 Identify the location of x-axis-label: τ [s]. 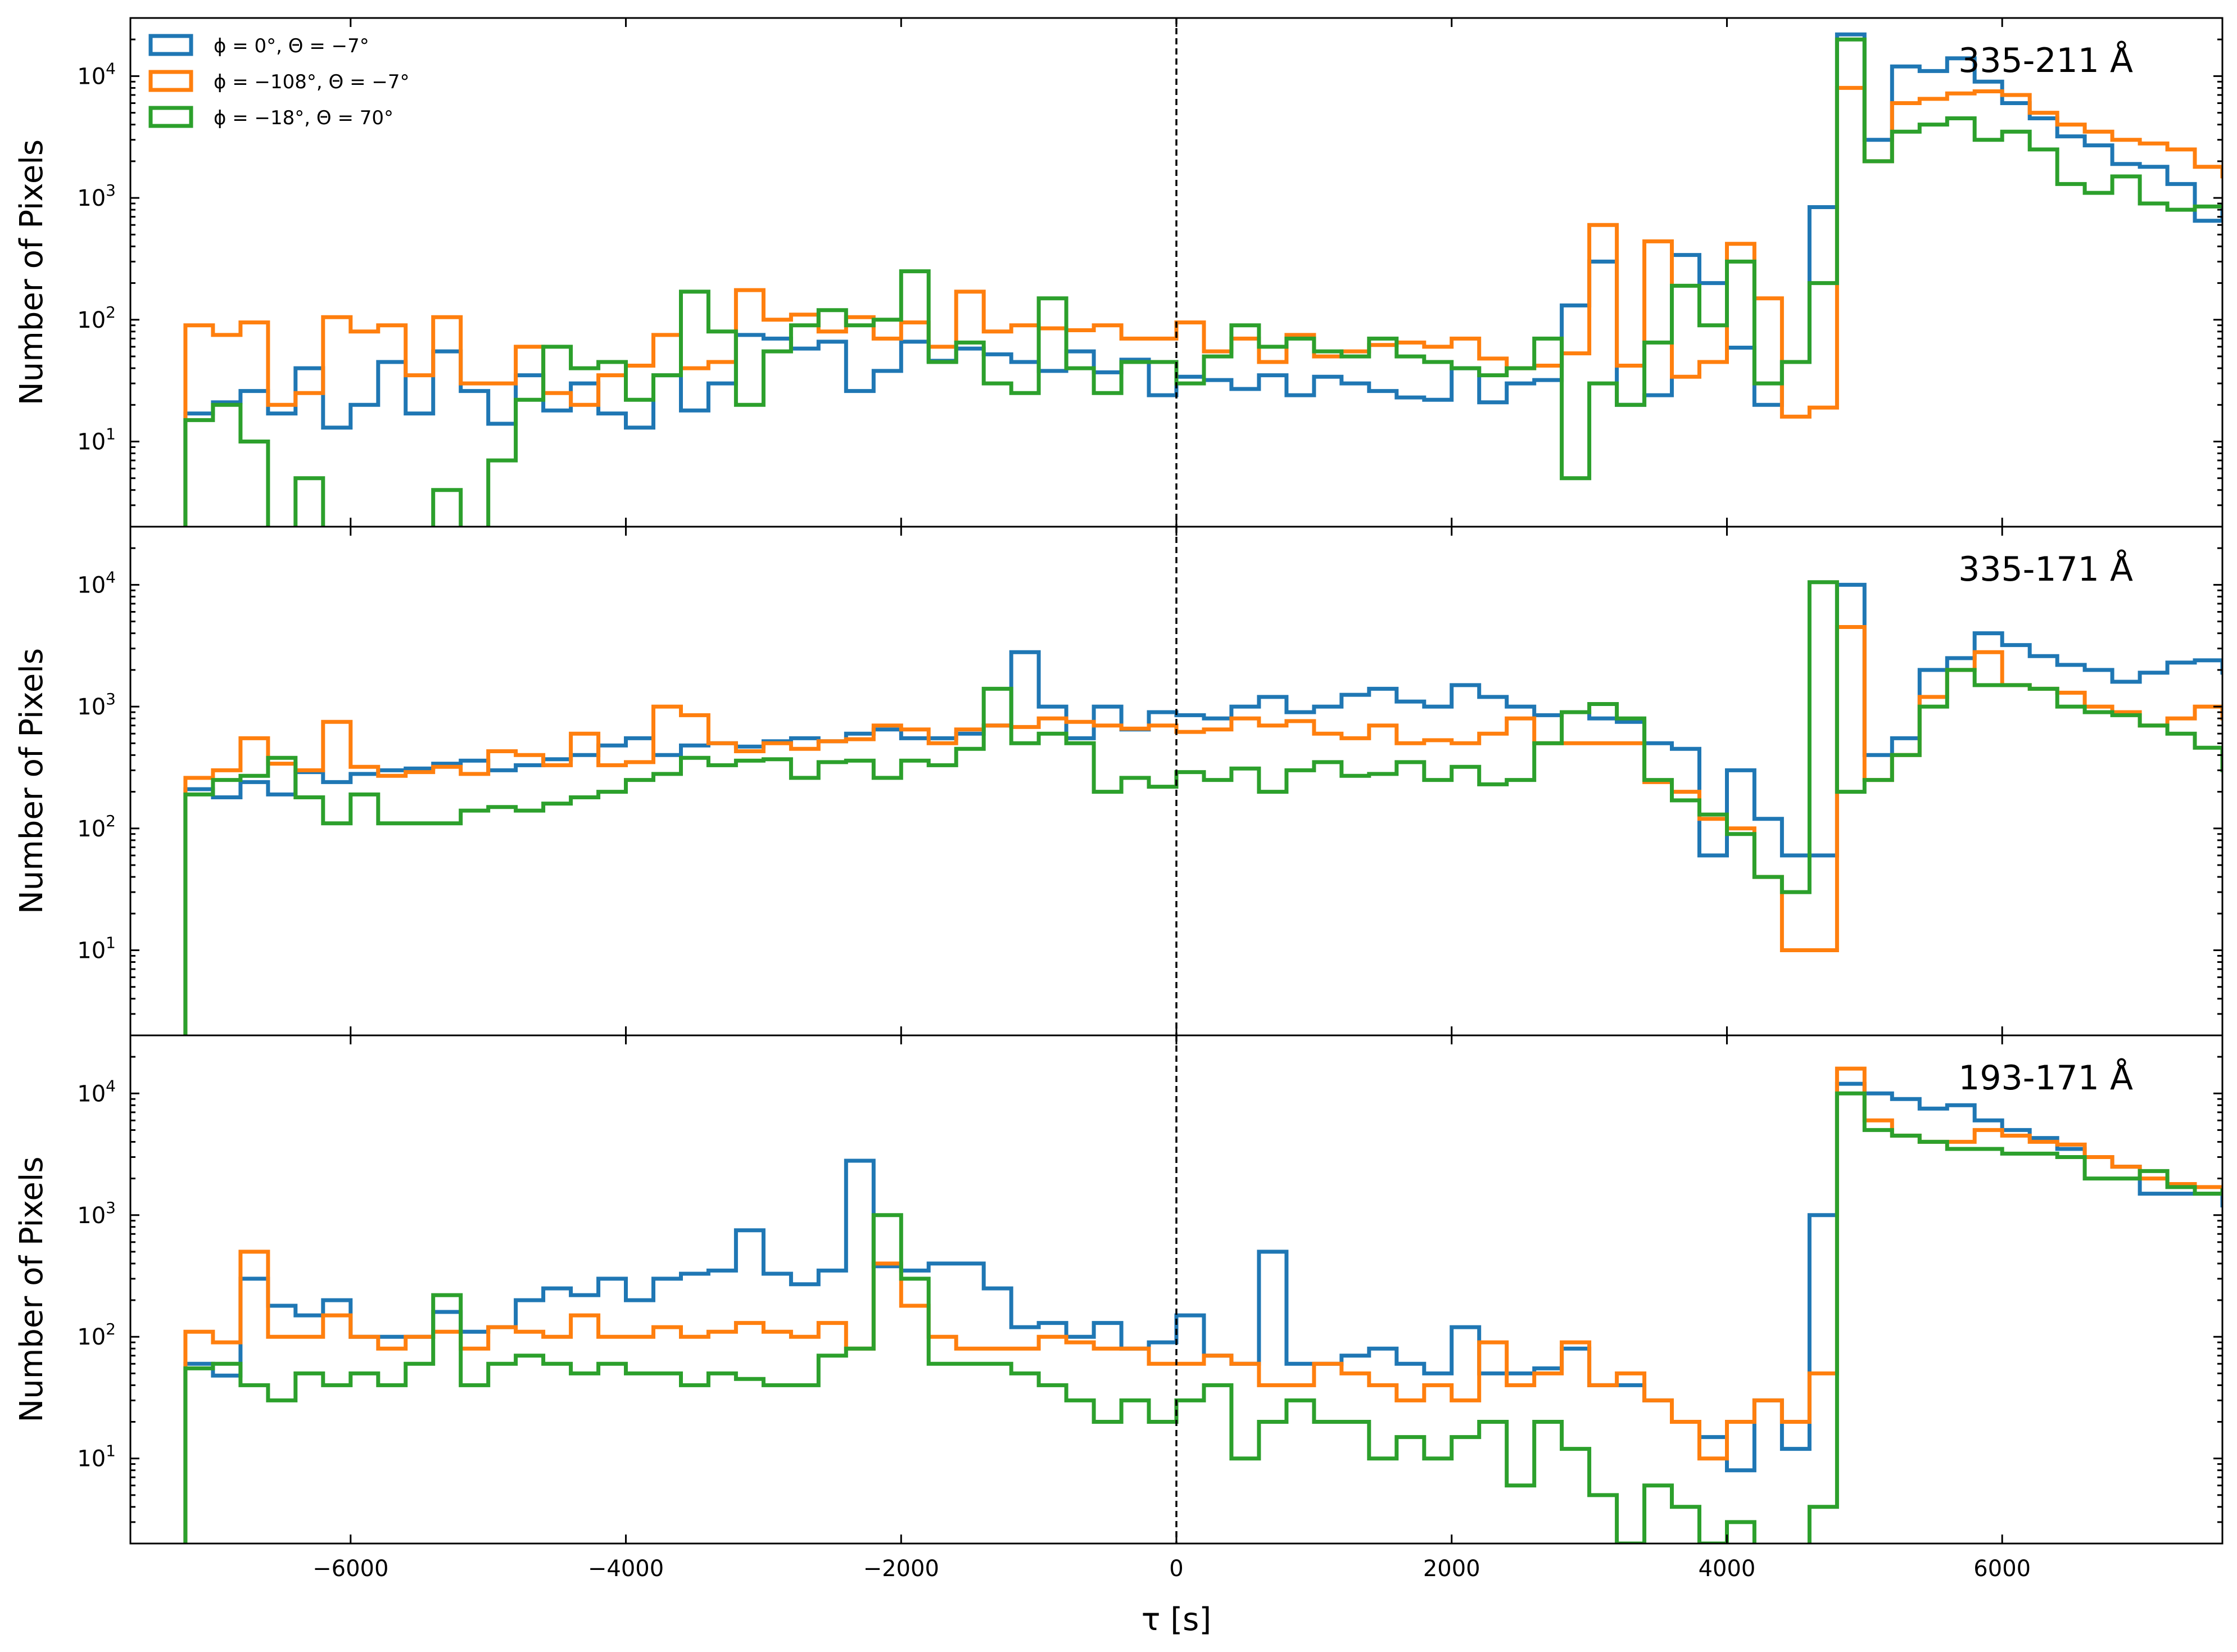
(1177, 1619).